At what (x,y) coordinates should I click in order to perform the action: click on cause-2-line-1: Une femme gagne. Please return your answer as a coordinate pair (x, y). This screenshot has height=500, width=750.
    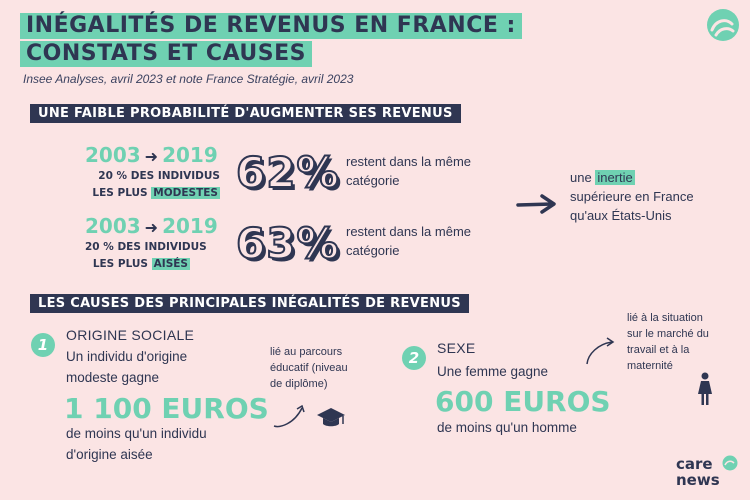
    Looking at the image, I should click on (493, 371).